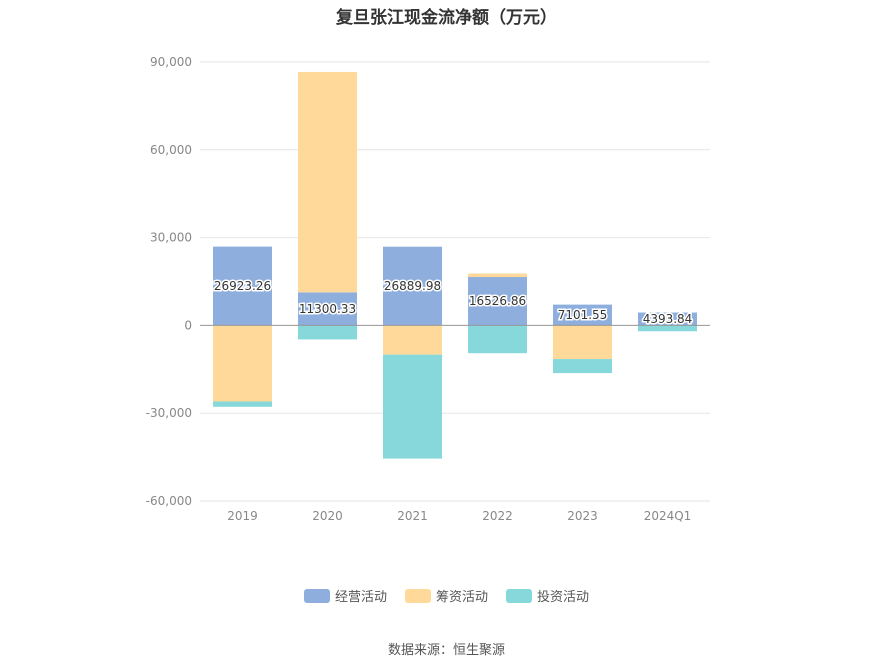  Describe the element at coordinates (412, 516) in the screenshot. I see `x-tick-label: 2021` at that location.